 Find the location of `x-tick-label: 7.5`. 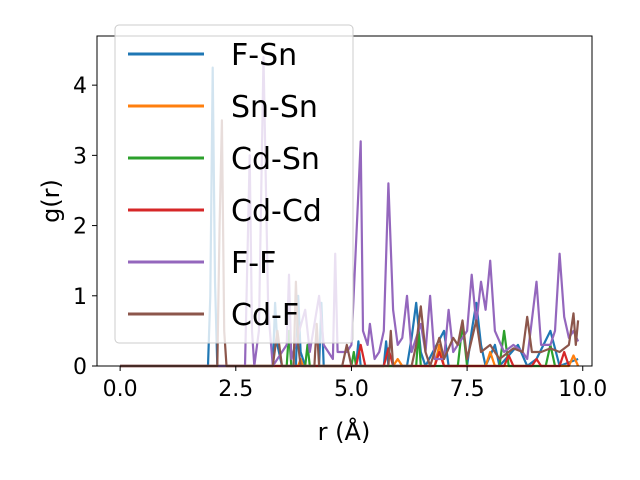

x-tick-label: 7.5 is located at coordinates (467, 389).